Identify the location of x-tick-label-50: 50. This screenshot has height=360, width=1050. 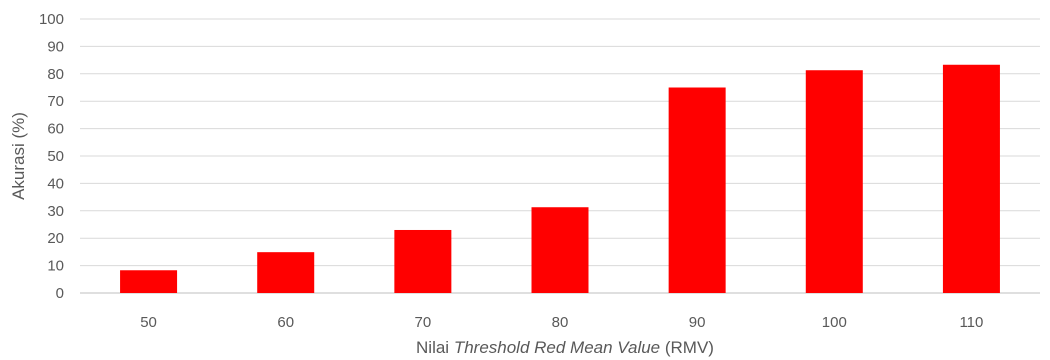
(148, 322).